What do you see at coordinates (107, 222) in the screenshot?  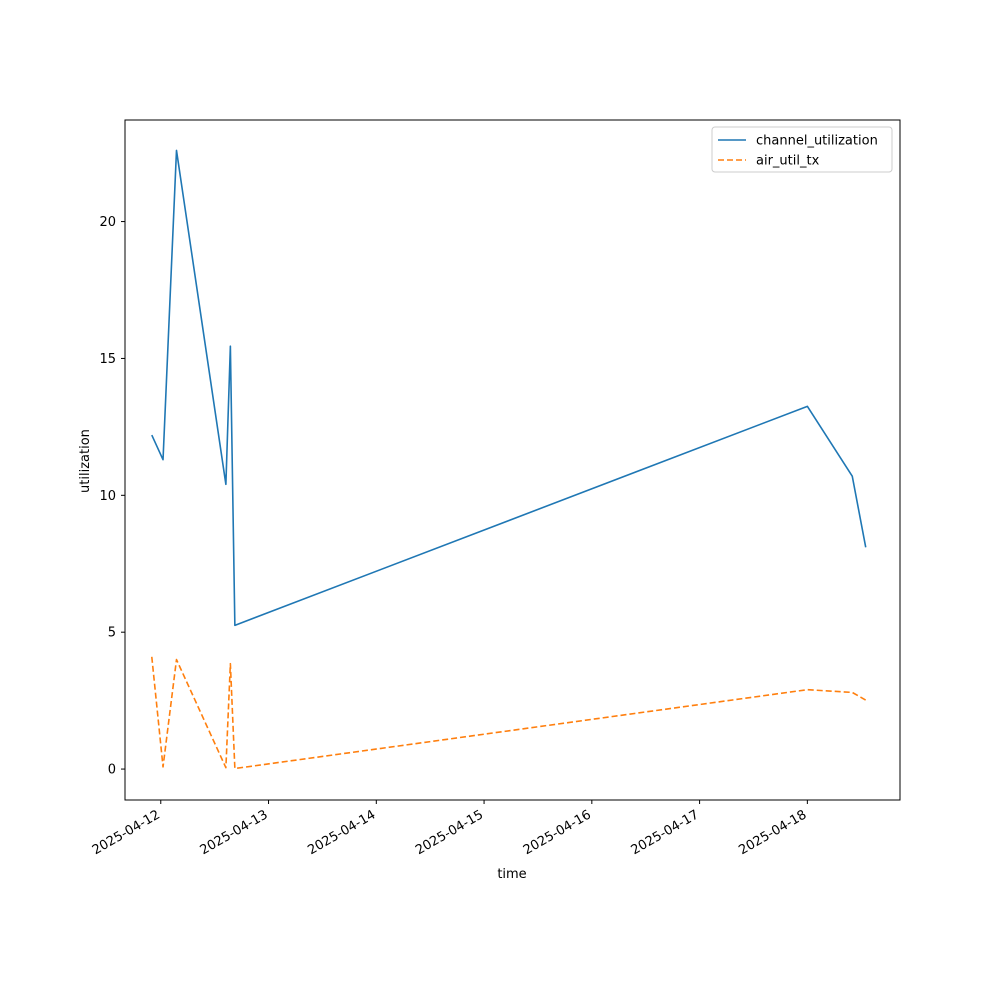 I see `y-tick-label: 20` at bounding box center [107, 222].